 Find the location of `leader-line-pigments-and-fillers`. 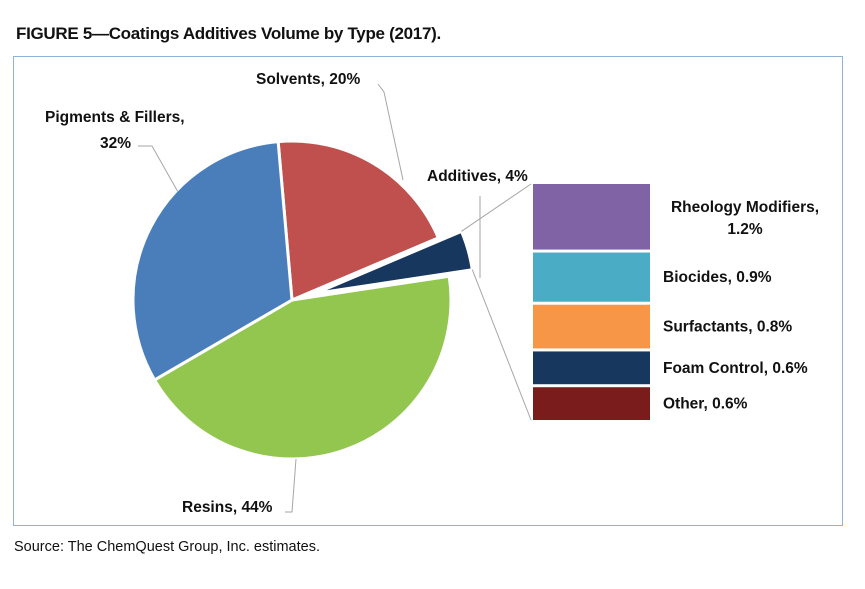

leader-line-pigments-and-fillers is located at coordinates (158, 169).